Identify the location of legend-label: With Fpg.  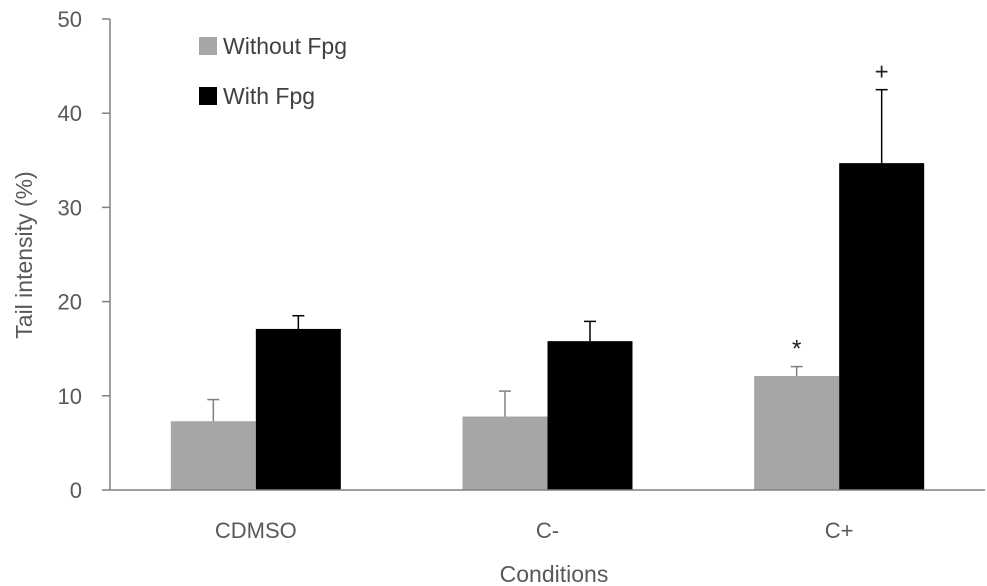
(269, 96).